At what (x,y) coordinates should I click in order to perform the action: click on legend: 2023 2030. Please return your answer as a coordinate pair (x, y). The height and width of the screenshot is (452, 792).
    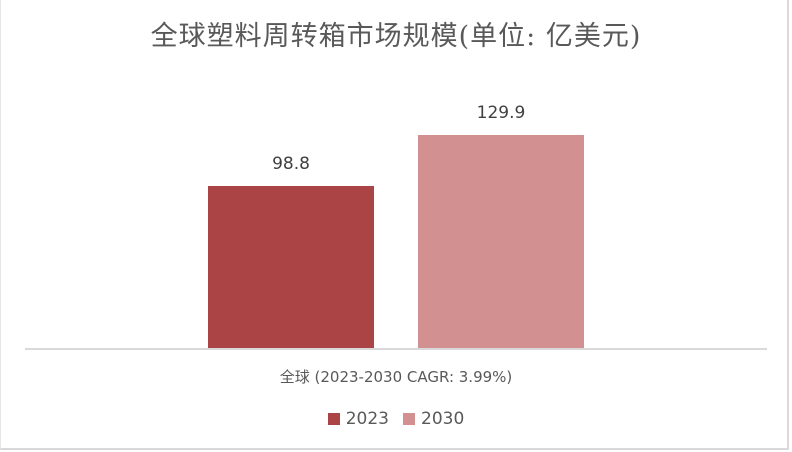
    Looking at the image, I should click on (396, 419).